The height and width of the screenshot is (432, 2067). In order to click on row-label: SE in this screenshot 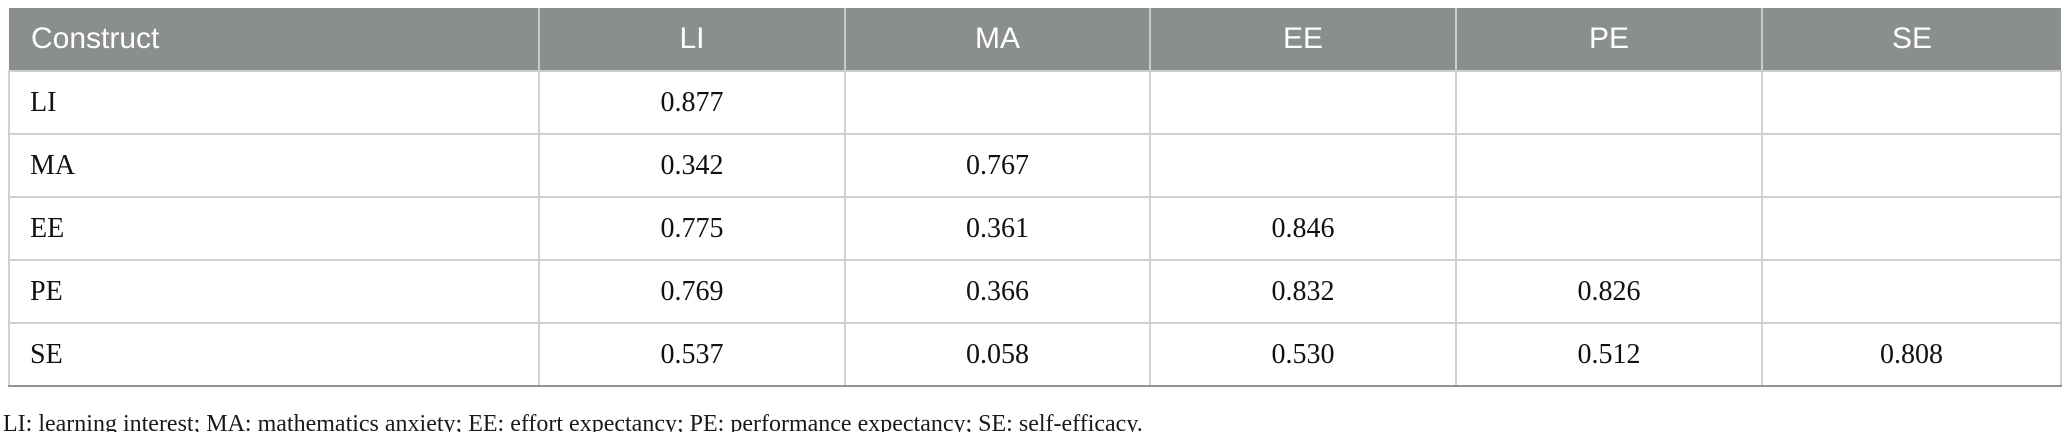, I will do `click(274, 354)`.